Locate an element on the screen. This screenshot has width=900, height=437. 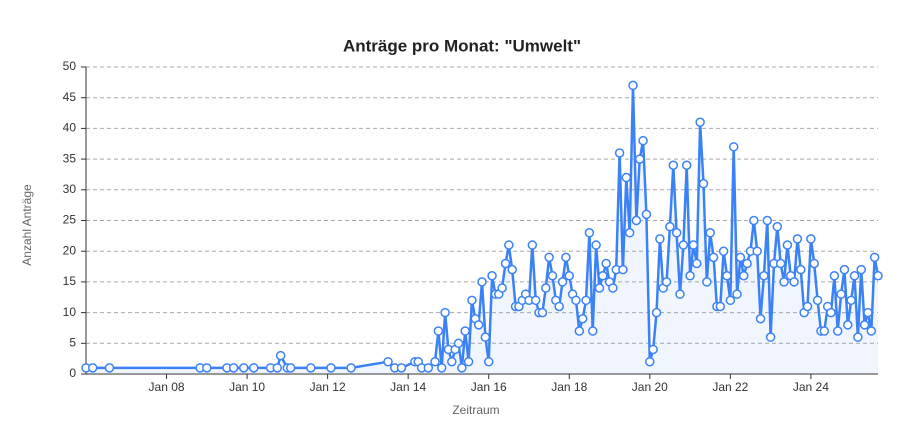
y-tick-label: 0 is located at coordinates (72, 373).